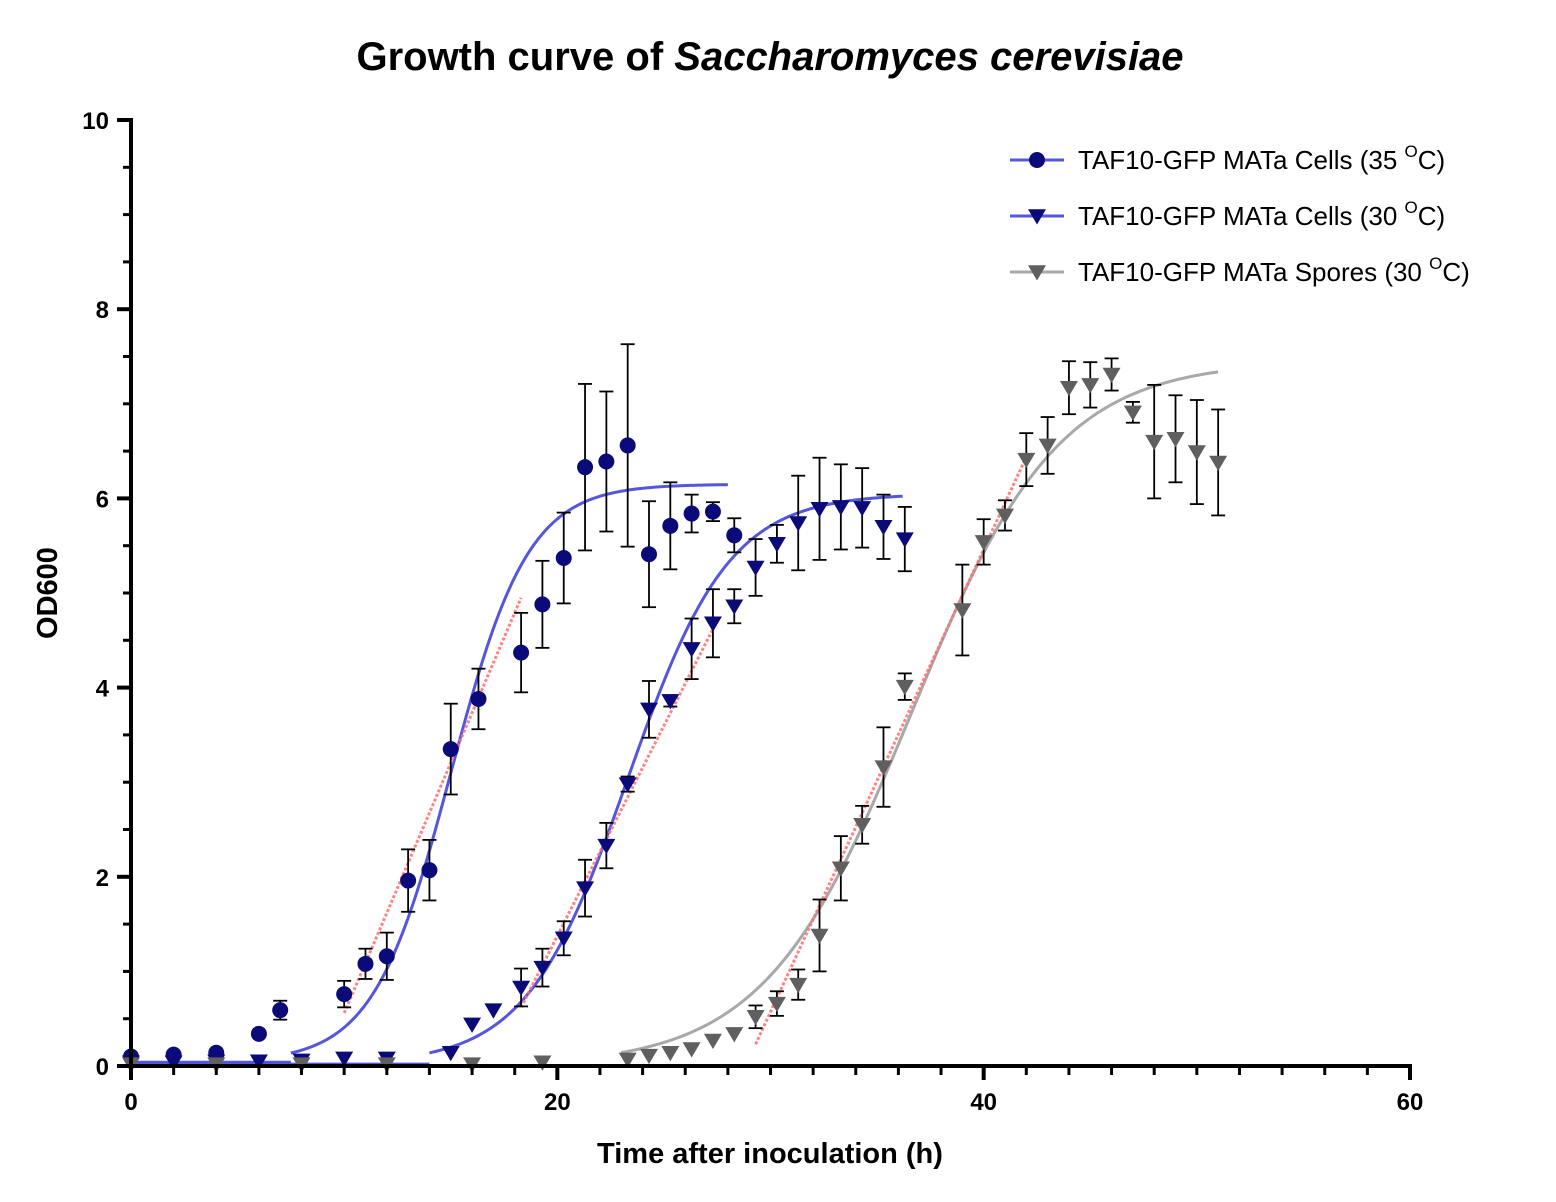 The width and height of the screenshot is (1556, 1202). I want to click on legend-item-3: TAF10-GFP MATa Spores (30 OC), so click(1240, 270).